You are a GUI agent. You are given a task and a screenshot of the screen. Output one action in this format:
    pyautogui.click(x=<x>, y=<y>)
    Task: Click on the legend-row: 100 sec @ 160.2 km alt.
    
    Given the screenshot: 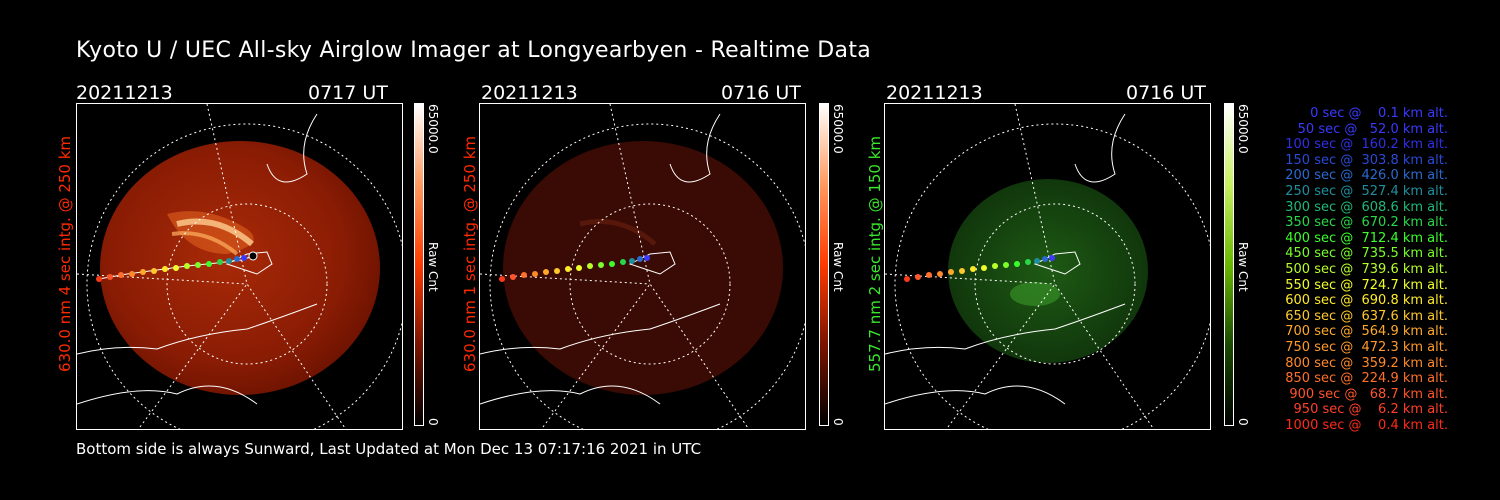 What is the action you would take?
    pyautogui.click(x=1366, y=145)
    